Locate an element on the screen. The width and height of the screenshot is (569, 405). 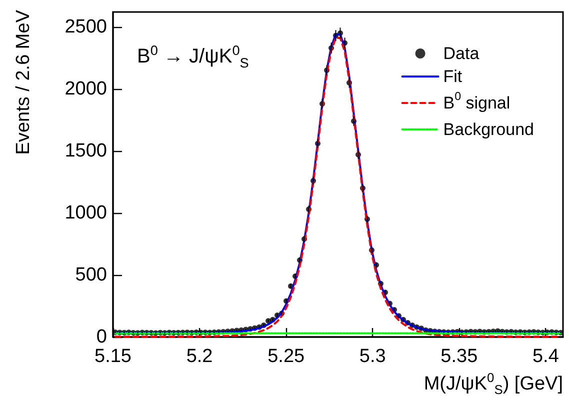
x-tick-label: 5.2 is located at coordinates (199, 356).